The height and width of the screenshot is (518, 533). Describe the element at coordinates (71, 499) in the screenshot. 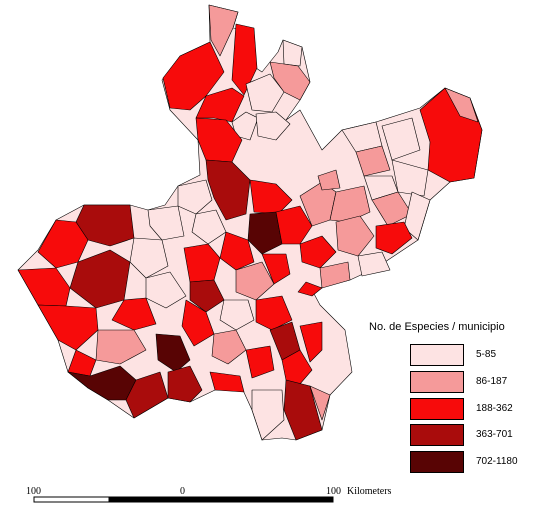

I see `scale-segment-left` at that location.